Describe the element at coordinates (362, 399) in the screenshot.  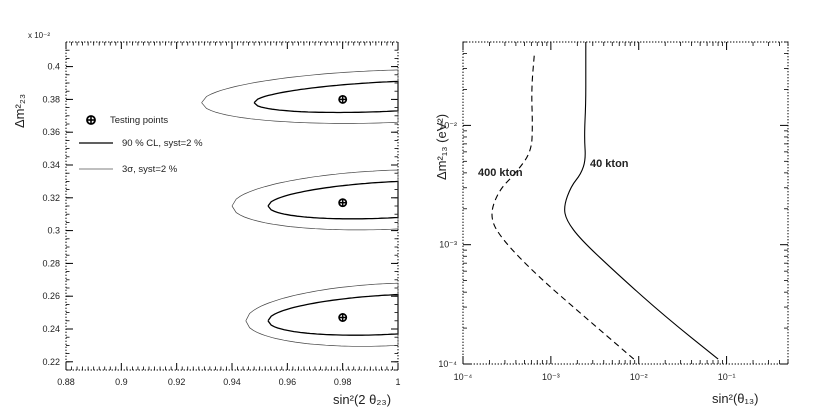
I see `left-x-axis-label: sin²(2 θ₂₃)` at that location.